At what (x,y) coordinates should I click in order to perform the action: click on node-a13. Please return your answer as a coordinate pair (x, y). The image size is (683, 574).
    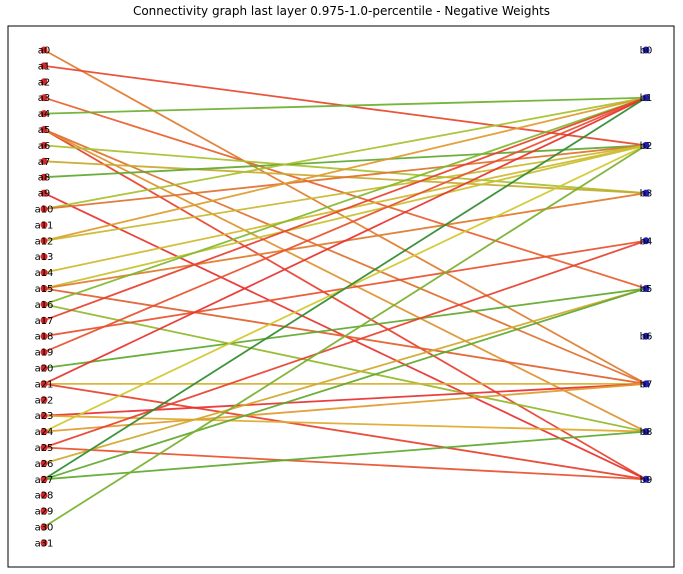
    Looking at the image, I should click on (44, 257).